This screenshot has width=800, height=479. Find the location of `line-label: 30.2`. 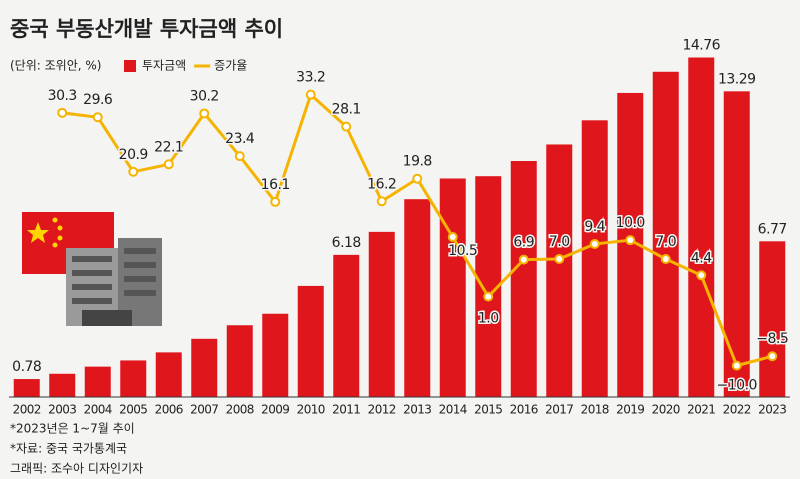

line-label: 30.2 is located at coordinates (204, 96).